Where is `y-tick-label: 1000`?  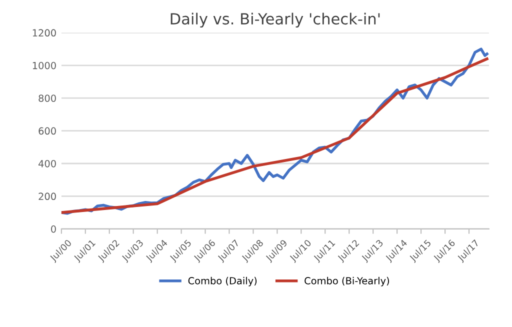
y-tick-label: 1000 is located at coordinates (44, 66).